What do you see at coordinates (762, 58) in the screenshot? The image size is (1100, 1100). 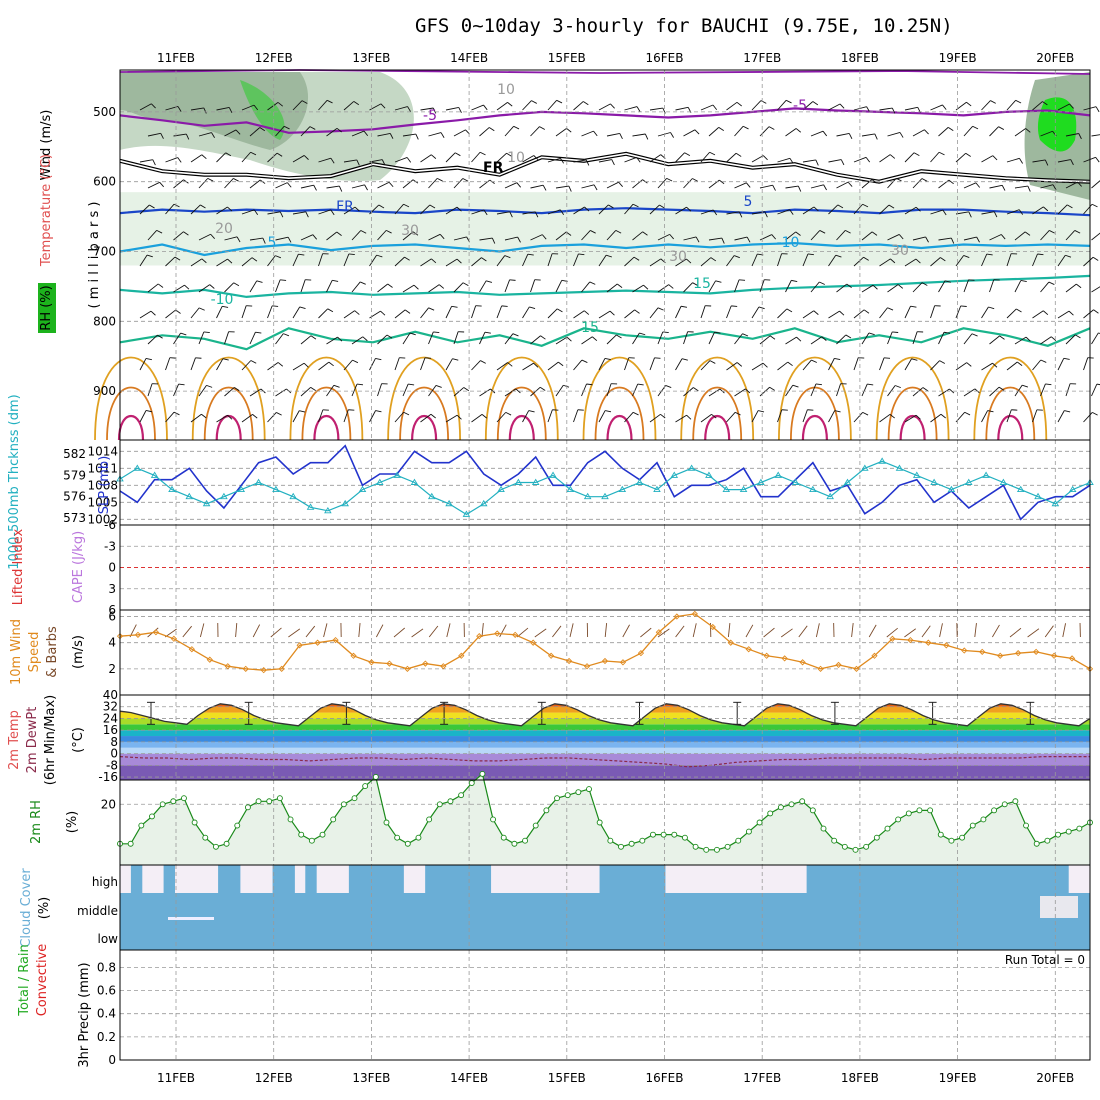 I see `date-tick-top: 17FEB` at bounding box center [762, 58].